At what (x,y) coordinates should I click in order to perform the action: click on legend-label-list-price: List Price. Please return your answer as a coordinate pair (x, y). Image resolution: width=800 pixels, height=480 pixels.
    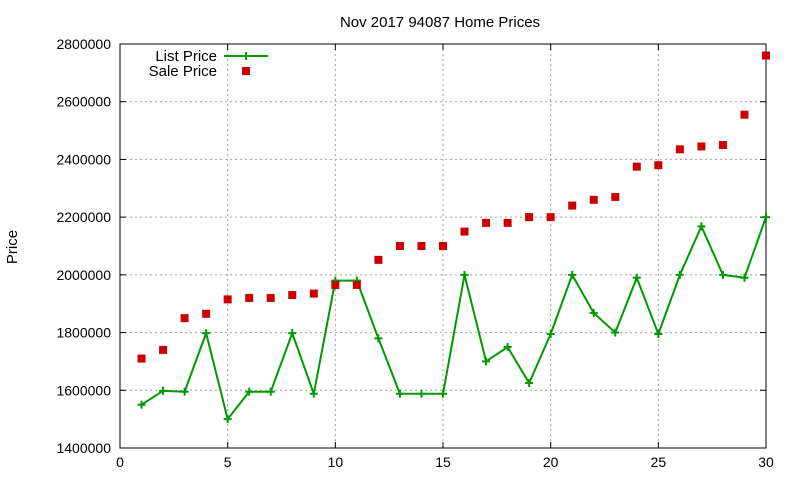
    Looking at the image, I should click on (186, 56).